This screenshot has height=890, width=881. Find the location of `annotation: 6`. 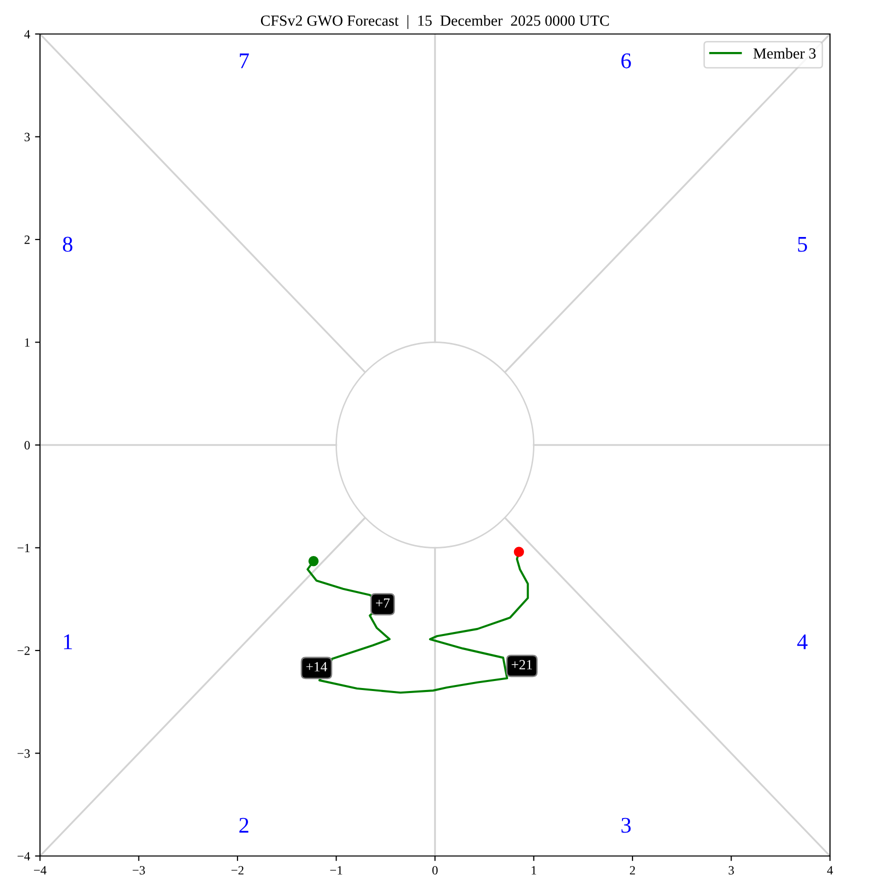

annotation: 6 is located at coordinates (626, 60).